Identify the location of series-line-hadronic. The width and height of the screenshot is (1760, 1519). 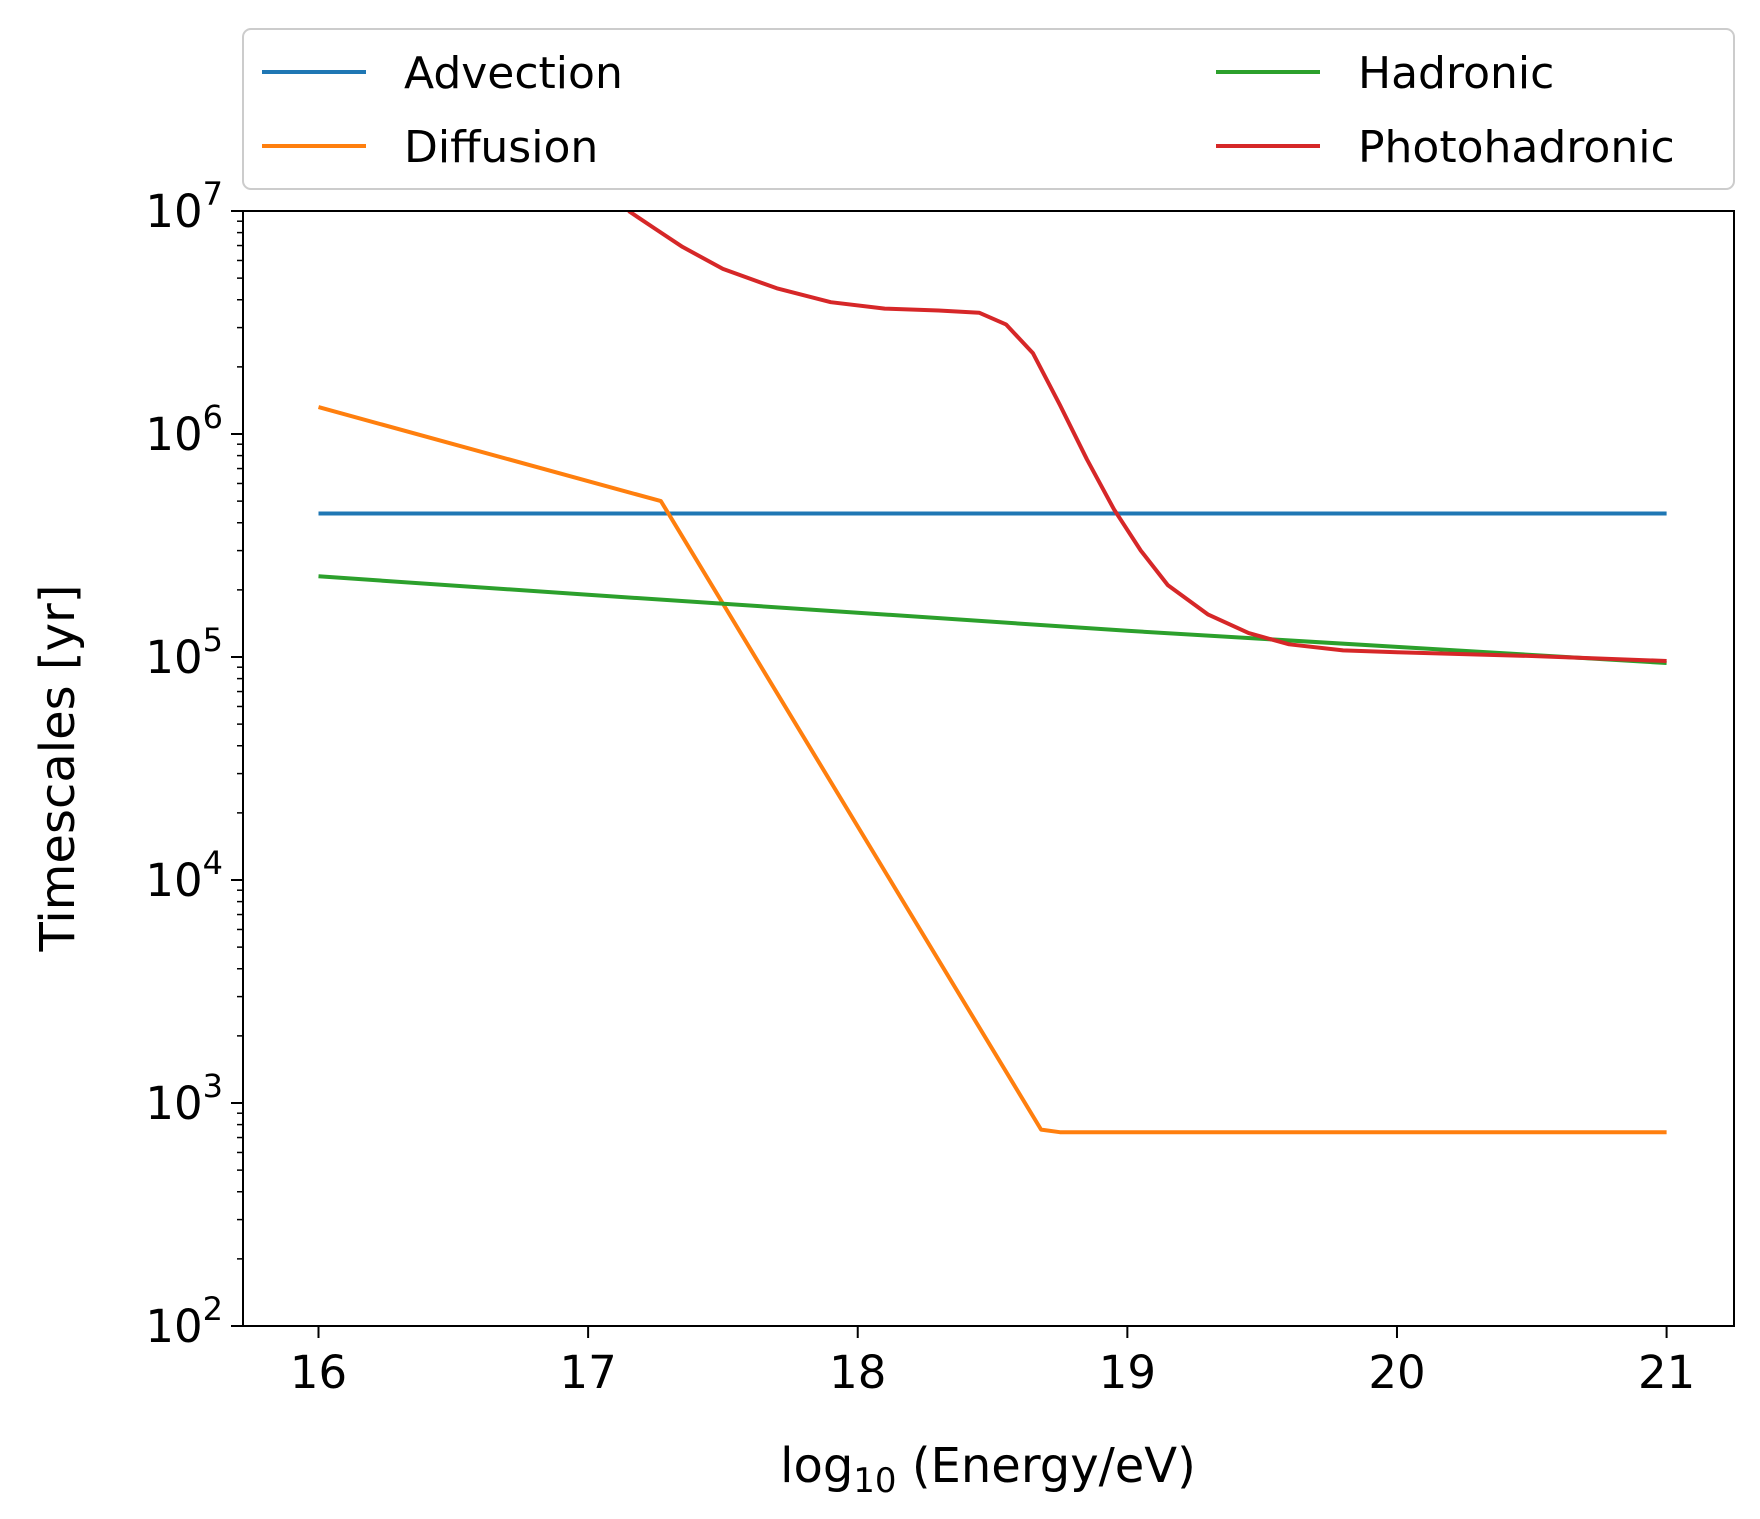
(992, 619).